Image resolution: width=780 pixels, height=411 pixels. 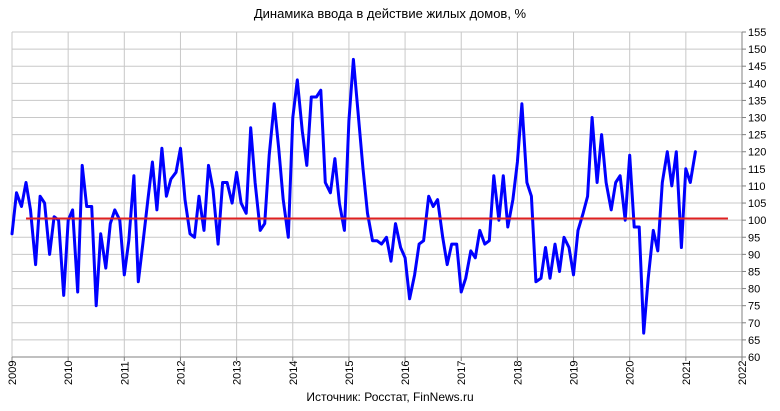 I want to click on x-tick-label: 2011, so click(x=125, y=373).